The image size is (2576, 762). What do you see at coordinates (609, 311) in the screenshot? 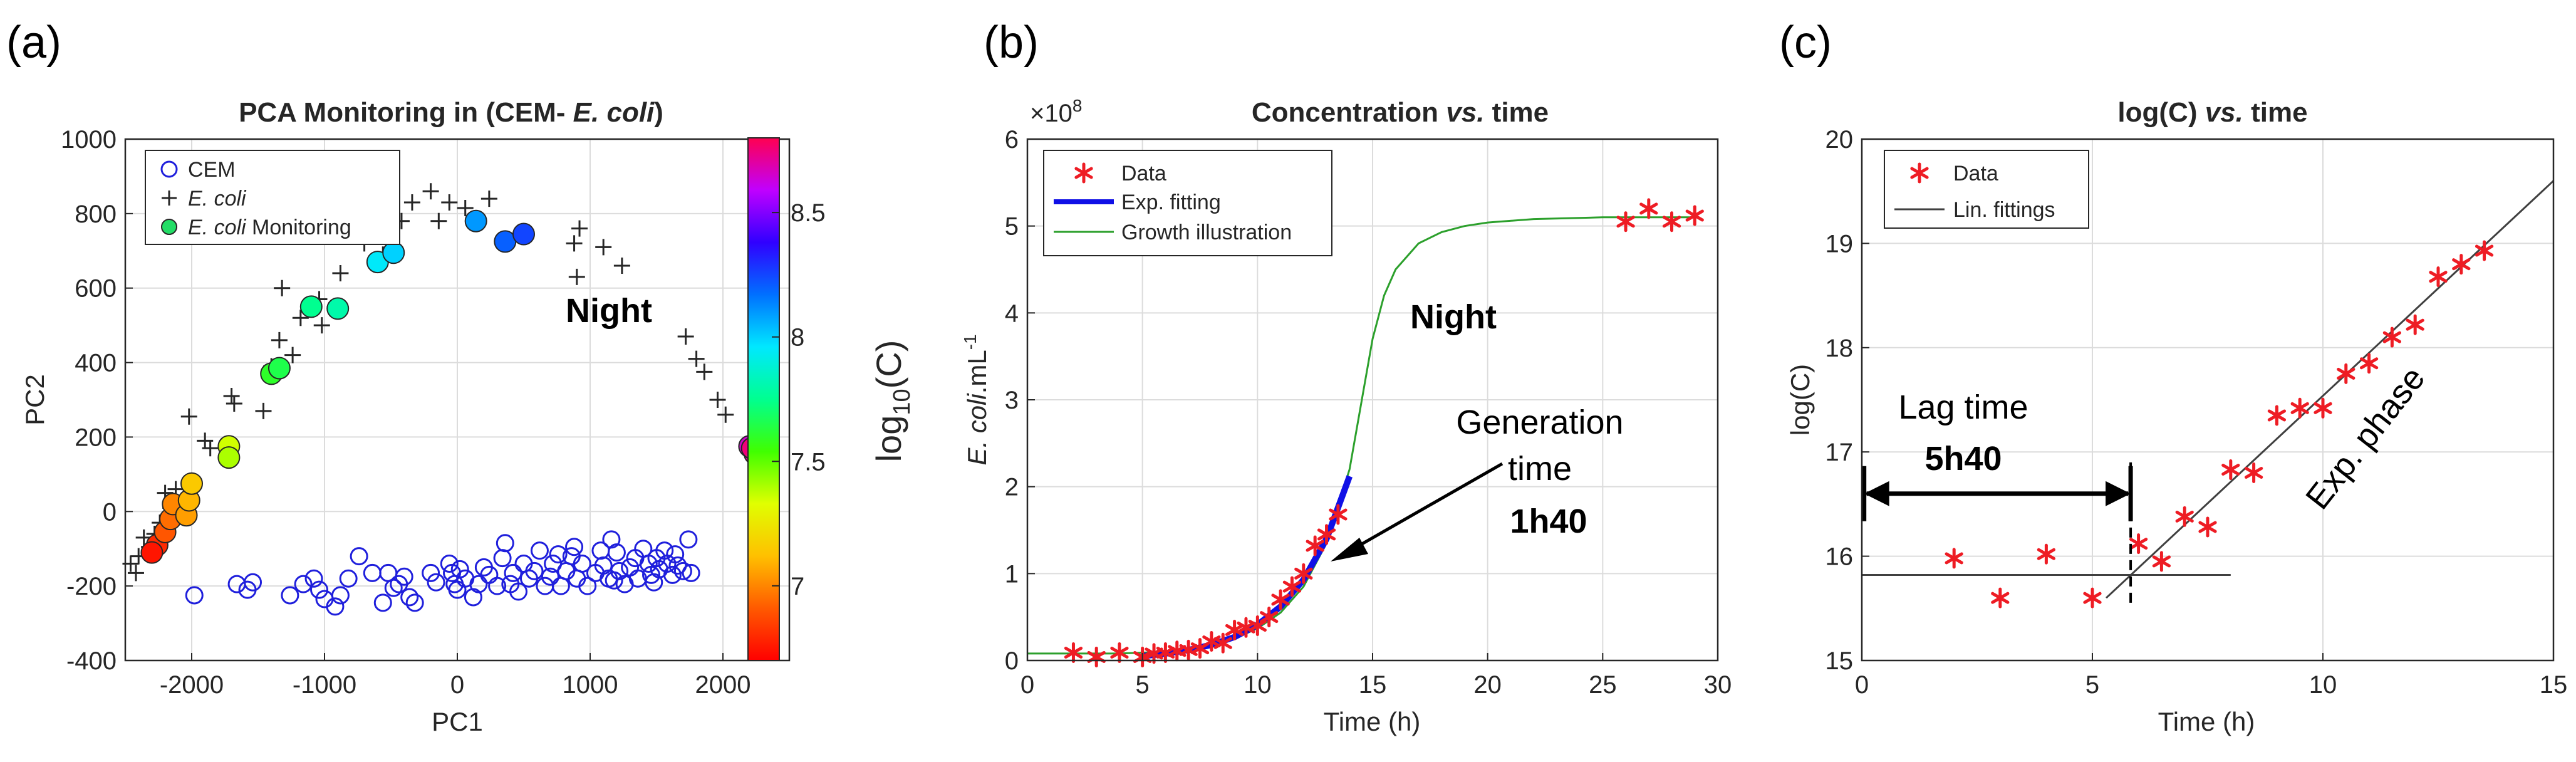
I see `panel-a-night-annotation: Night` at bounding box center [609, 311].